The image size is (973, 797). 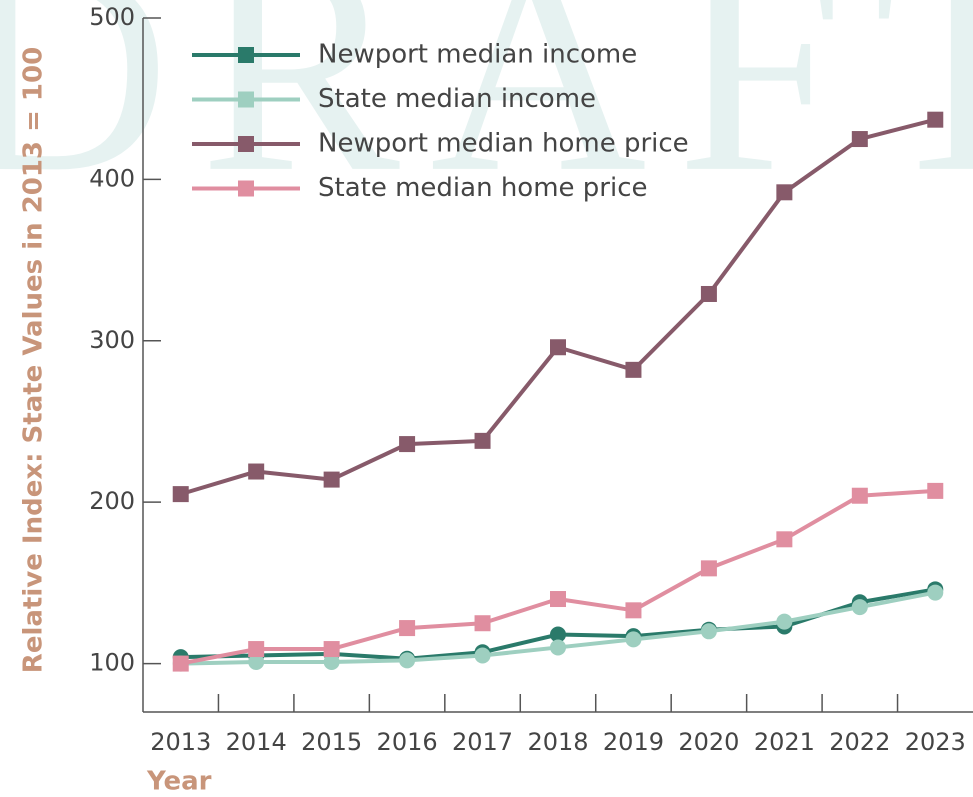 I want to click on x-tick-label: 2023, so click(x=935, y=742).